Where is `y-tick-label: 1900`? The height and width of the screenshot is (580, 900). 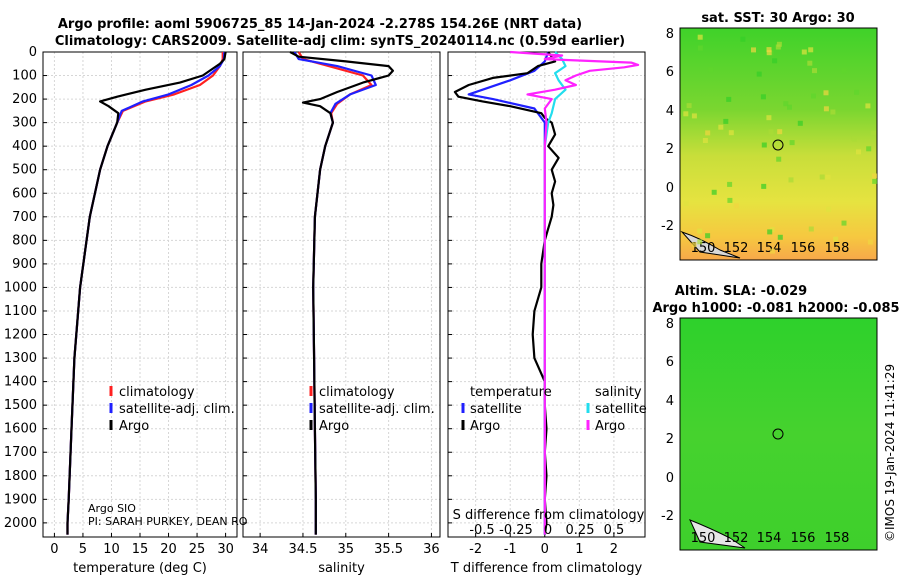 y-tick-label: 1900 is located at coordinates (20, 499).